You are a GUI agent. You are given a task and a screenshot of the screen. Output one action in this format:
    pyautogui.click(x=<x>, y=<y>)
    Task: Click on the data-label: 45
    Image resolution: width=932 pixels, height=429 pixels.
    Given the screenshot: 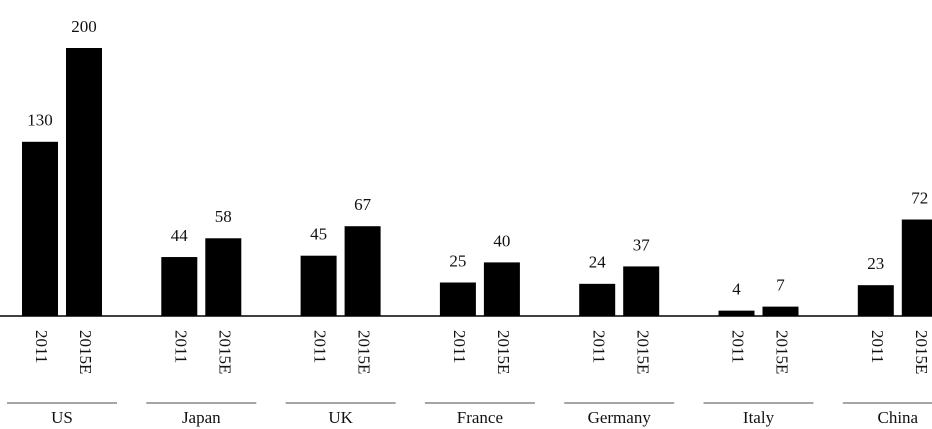 What is the action you would take?
    pyautogui.click(x=318, y=234)
    